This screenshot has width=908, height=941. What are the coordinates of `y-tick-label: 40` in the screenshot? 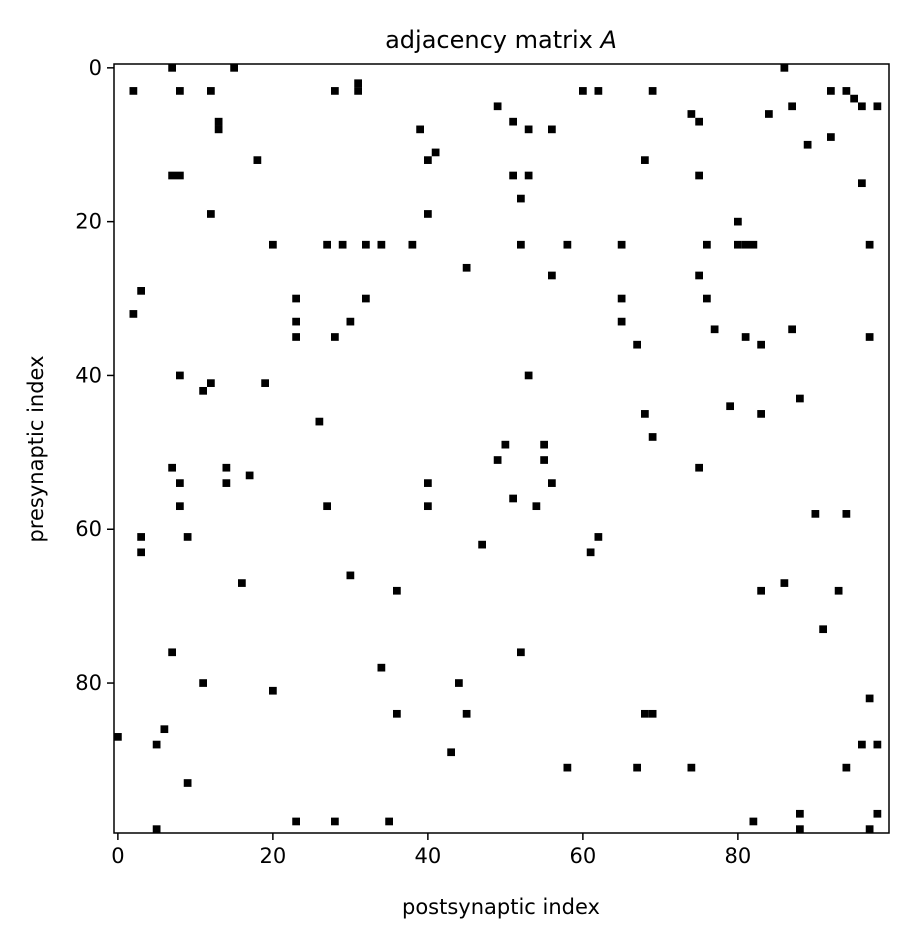 It's located at (88, 375).